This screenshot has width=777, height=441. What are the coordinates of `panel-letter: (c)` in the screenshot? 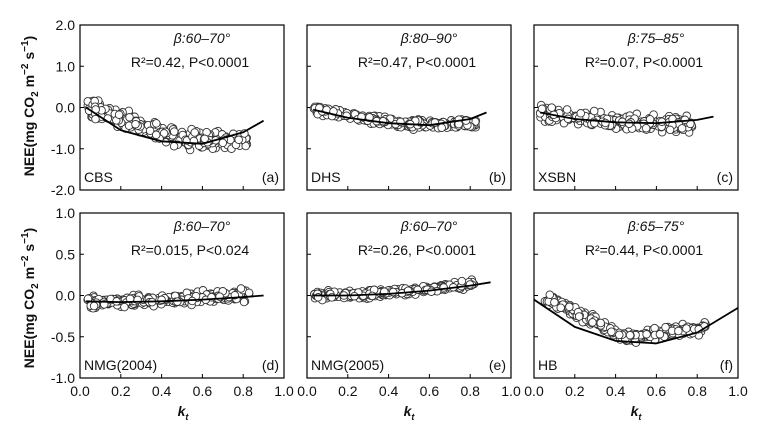 It's located at (725, 177).